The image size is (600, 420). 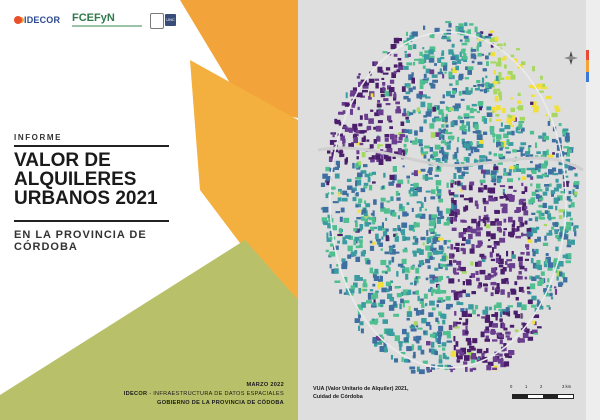 What do you see at coordinates (93, 18) in the screenshot?
I see `fcefyn-logo: FCEFyN` at bounding box center [93, 18].